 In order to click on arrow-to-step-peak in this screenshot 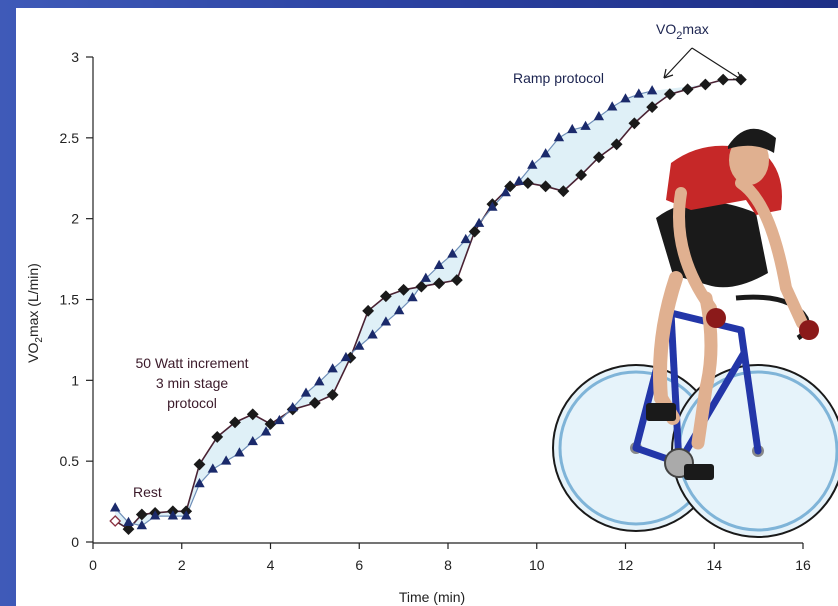, I will do `click(717, 64)`.